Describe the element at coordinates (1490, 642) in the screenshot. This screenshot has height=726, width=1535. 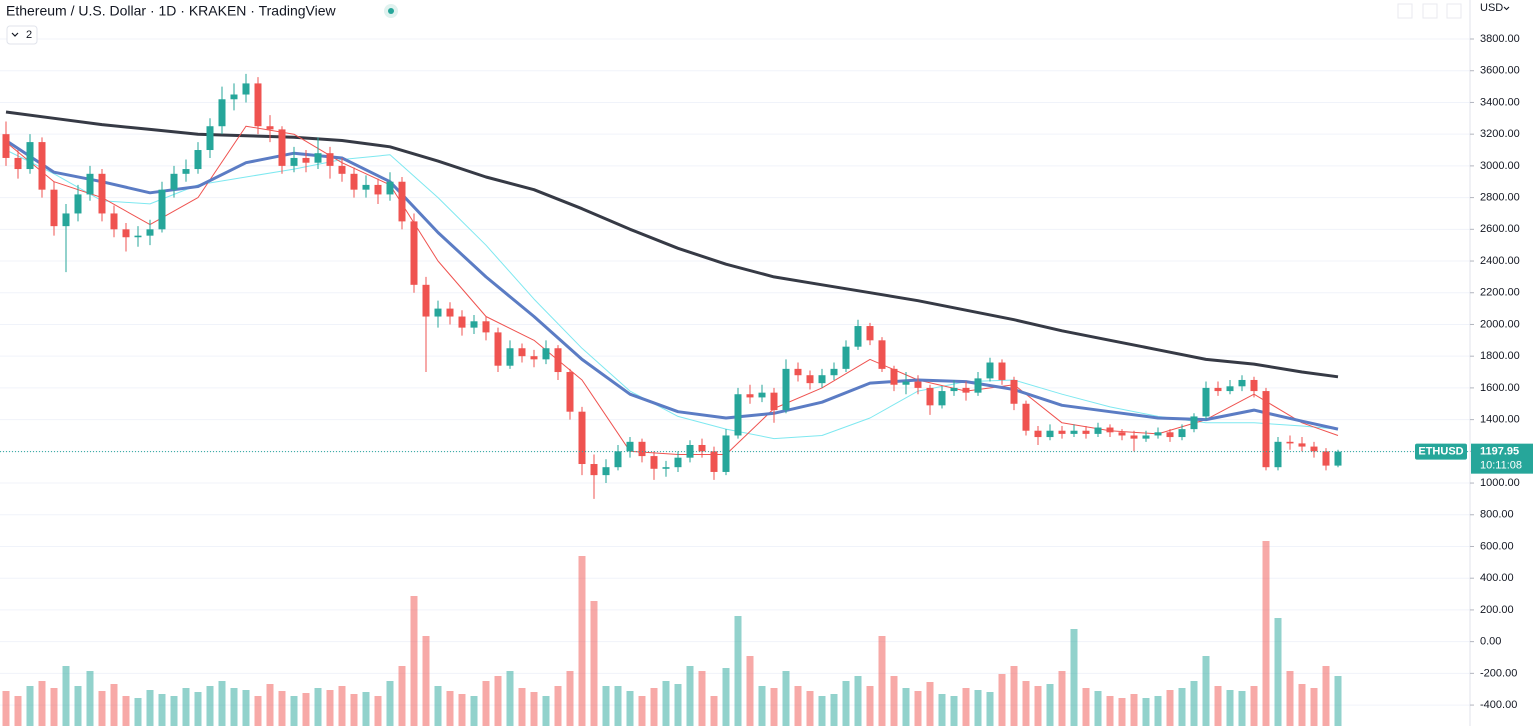
I see `y-tick-label: 0.00` at that location.